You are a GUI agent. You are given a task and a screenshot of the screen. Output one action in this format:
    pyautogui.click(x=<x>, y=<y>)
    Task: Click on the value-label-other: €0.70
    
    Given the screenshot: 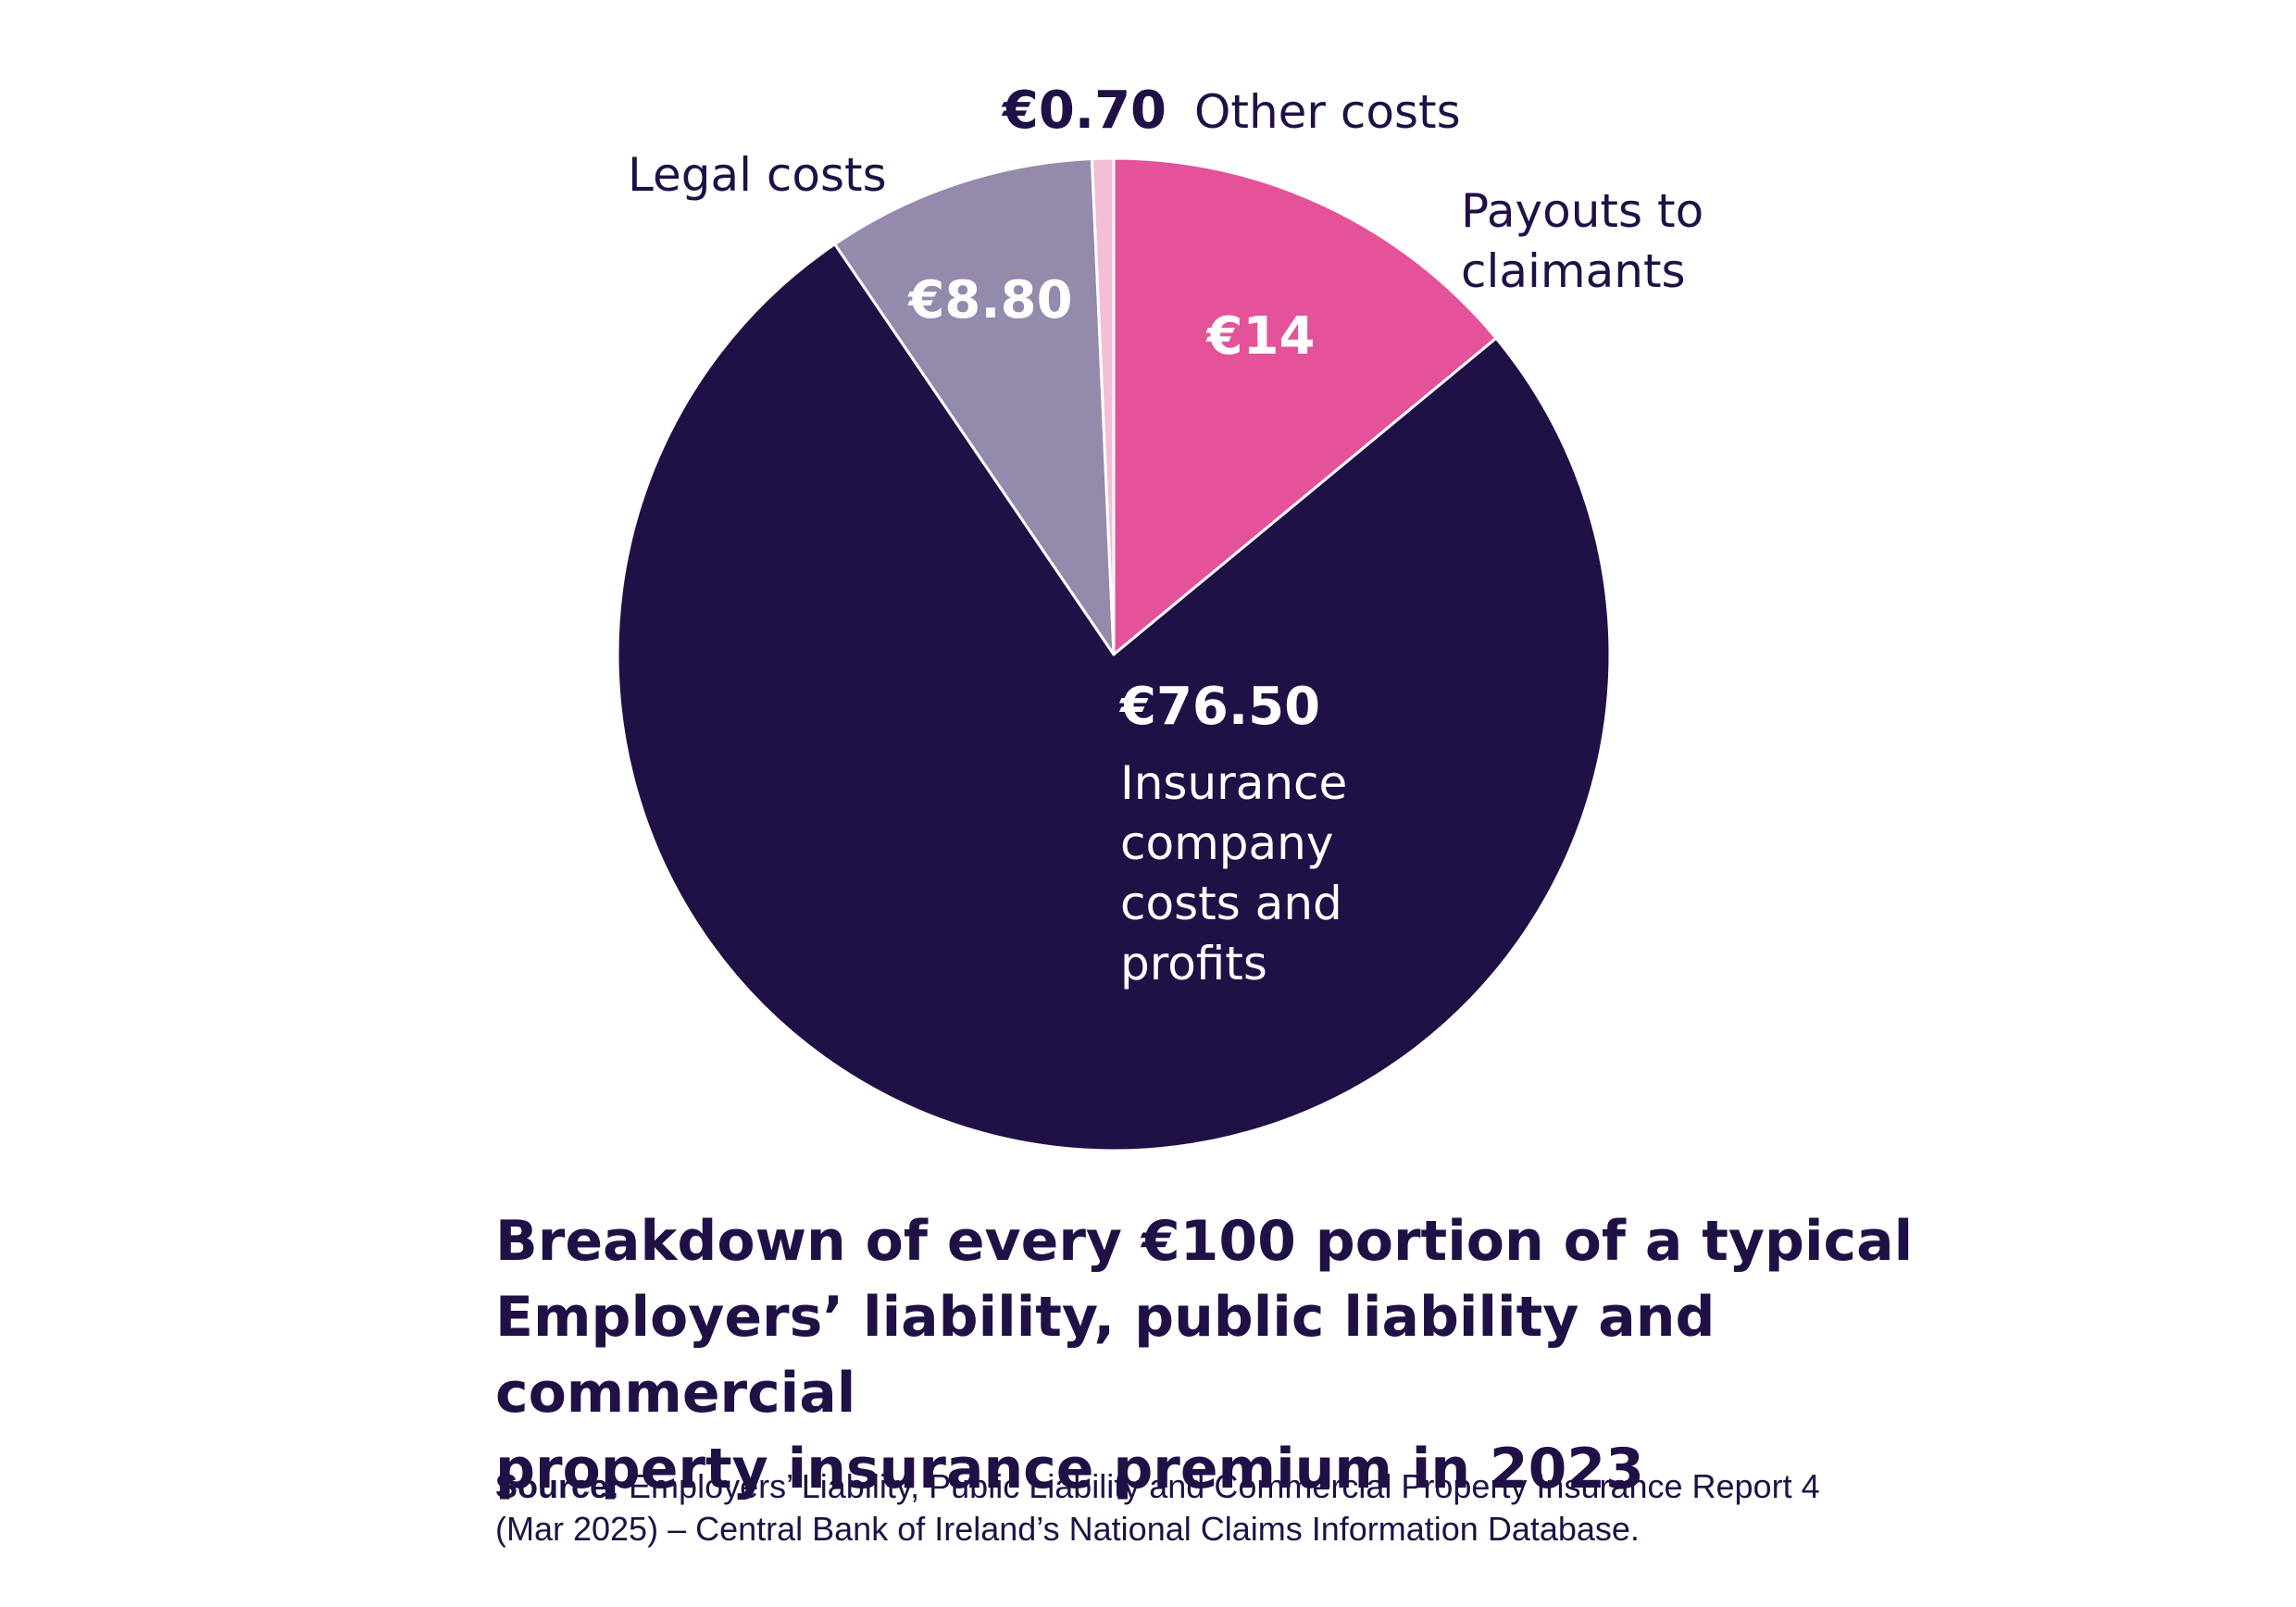 What is the action you would take?
    pyautogui.click(x=1084, y=111)
    